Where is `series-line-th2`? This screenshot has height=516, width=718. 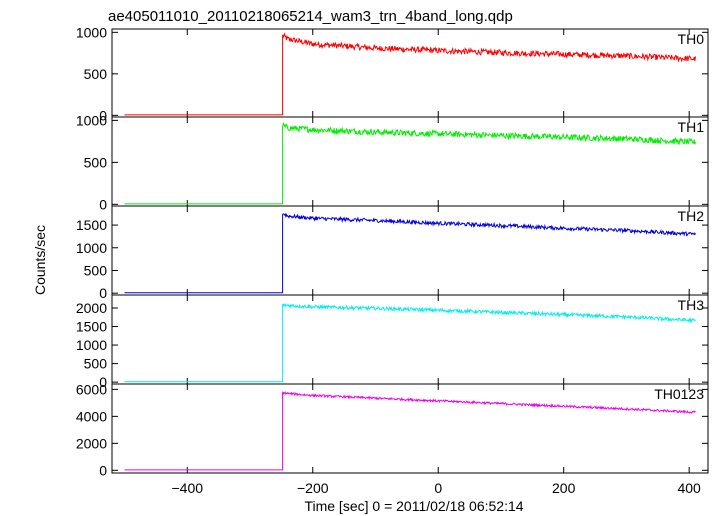
series-line-th2 is located at coordinates (410, 253).